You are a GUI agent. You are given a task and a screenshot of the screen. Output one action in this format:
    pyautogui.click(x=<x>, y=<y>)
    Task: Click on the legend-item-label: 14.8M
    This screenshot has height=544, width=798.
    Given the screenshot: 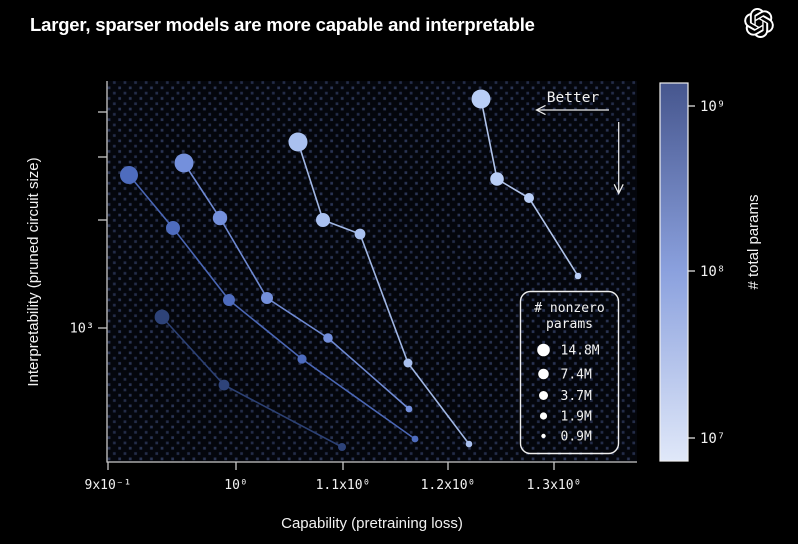 What is the action you would take?
    pyautogui.click(x=580, y=351)
    